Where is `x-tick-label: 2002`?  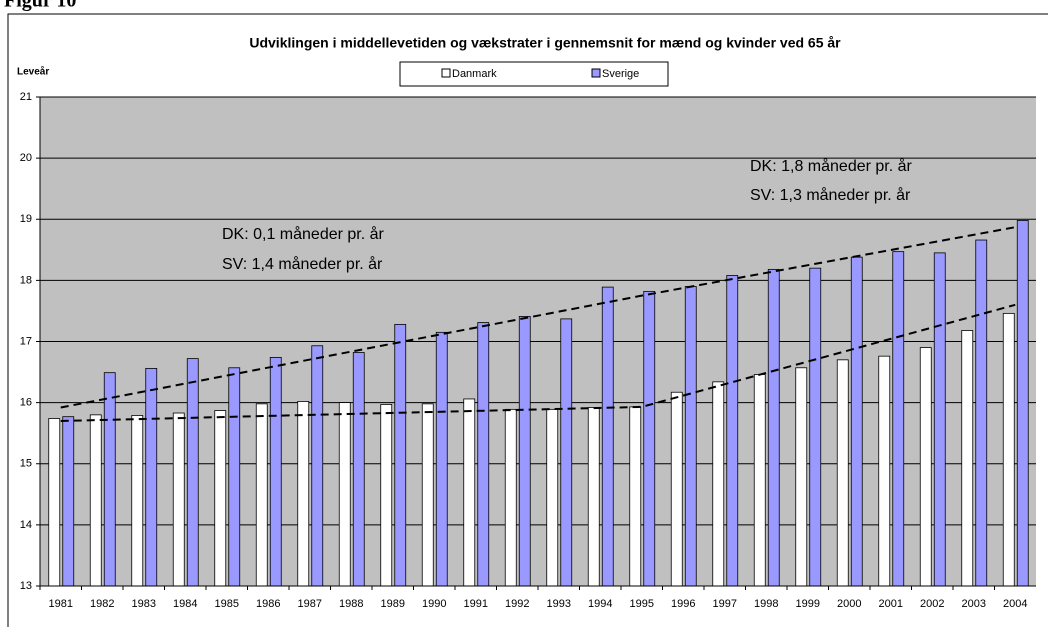 x-tick-label: 2002 is located at coordinates (932, 604).